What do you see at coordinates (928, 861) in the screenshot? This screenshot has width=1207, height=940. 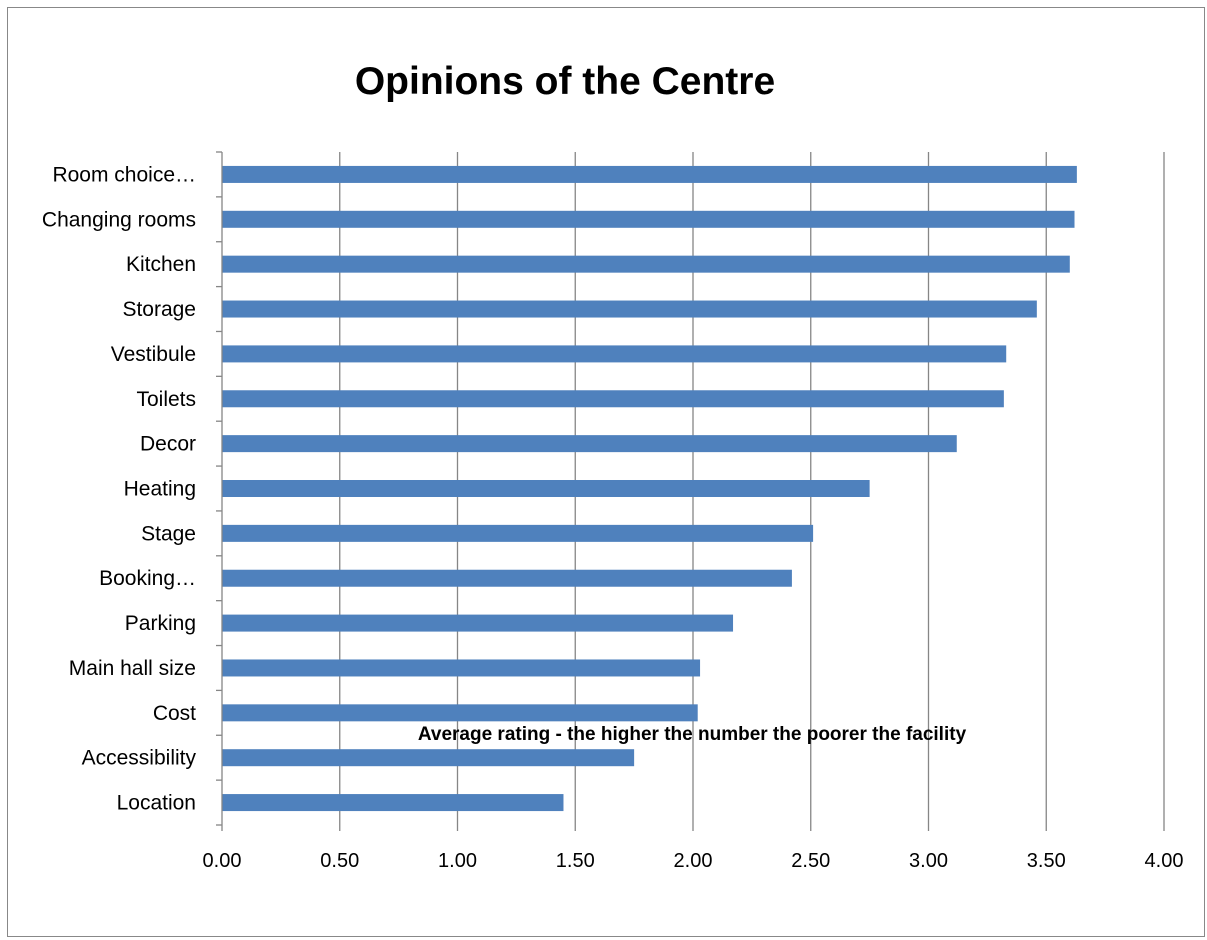 I see `x-tick-label: 3.00` at bounding box center [928, 861].